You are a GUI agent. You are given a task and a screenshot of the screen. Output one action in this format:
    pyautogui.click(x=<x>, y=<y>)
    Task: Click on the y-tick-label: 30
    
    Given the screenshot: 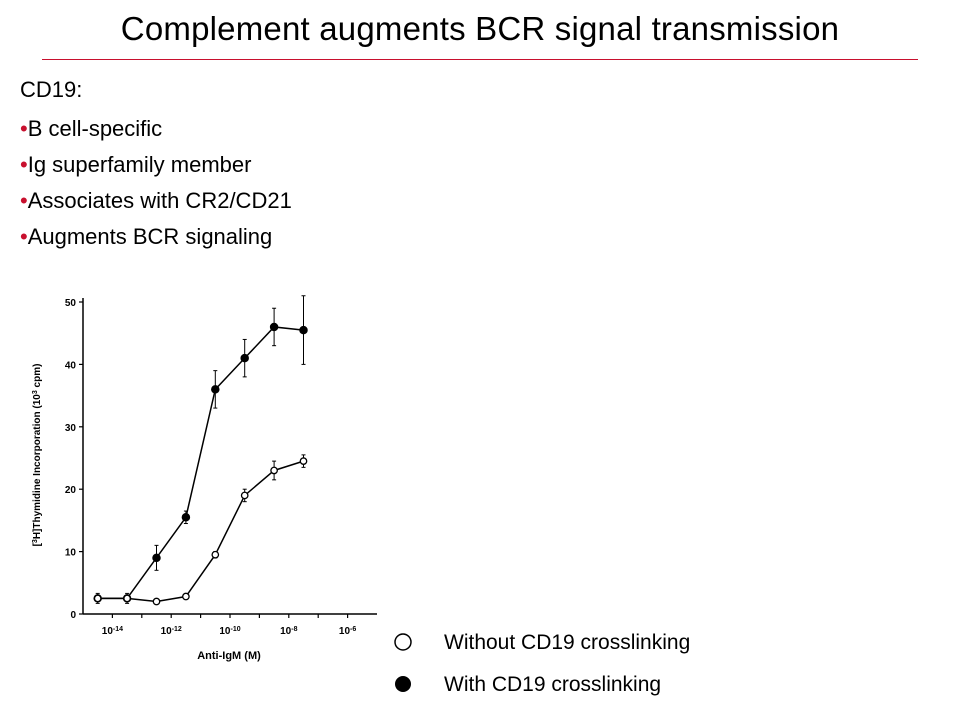 What is the action you would take?
    pyautogui.click(x=71, y=428)
    